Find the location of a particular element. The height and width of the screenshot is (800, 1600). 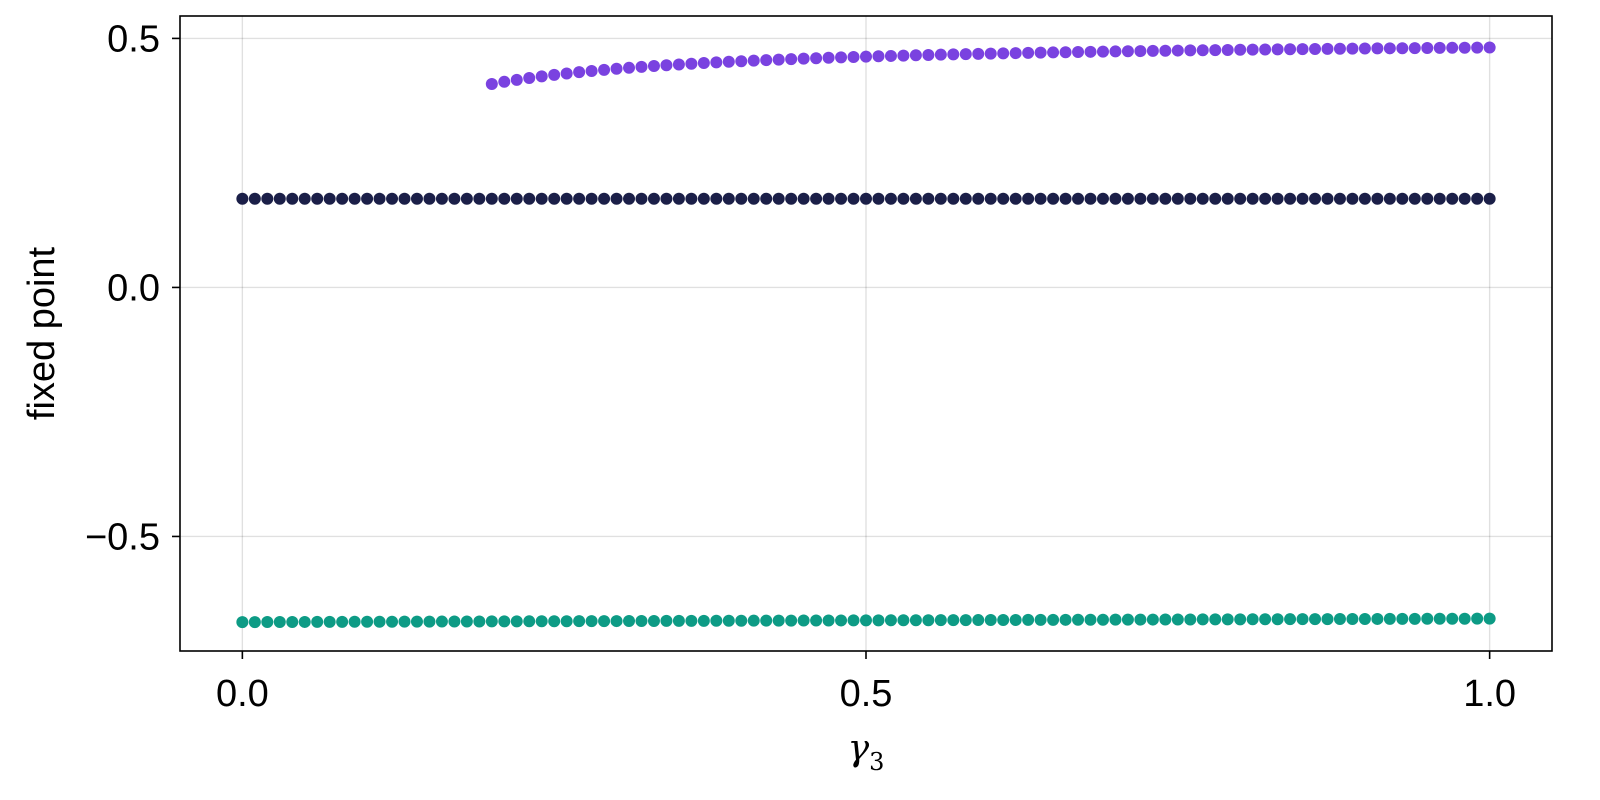

x-axis-title-symbol: γ is located at coordinates (859, 748).